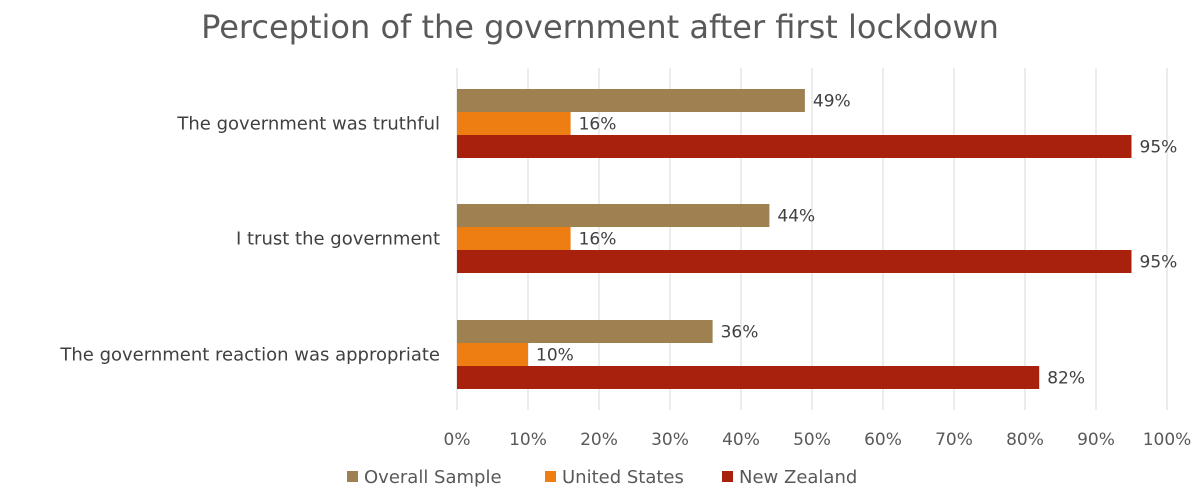 The width and height of the screenshot is (1200, 488). I want to click on data-label: 49%, so click(832, 102).